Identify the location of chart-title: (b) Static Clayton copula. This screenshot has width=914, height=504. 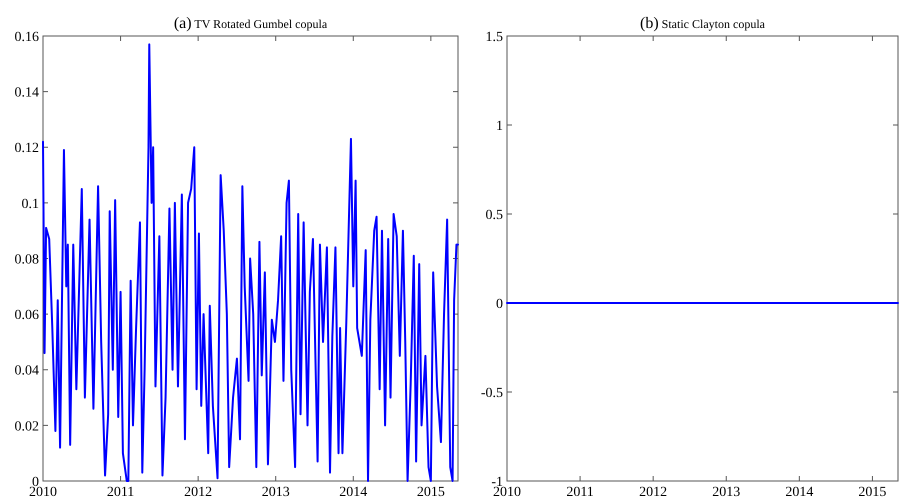
(703, 23).